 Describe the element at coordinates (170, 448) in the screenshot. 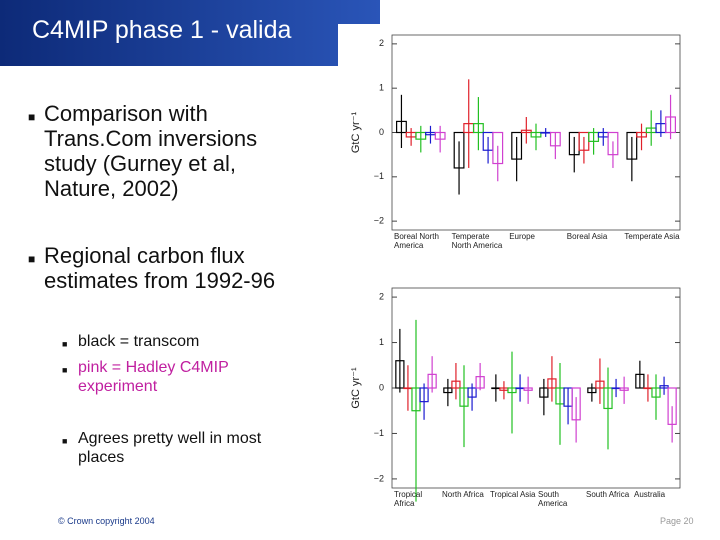

I see `bullet-text: Agrees pretty well in most places` at that location.